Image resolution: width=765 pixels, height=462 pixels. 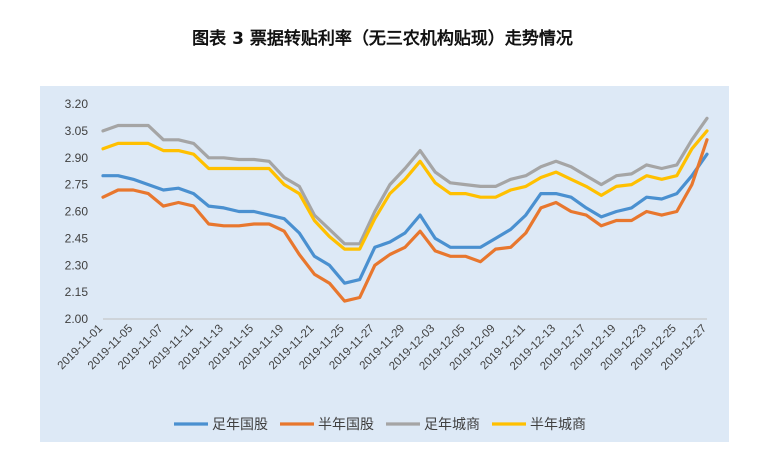 I want to click on y-tick-label: 2.15, so click(x=77, y=292).